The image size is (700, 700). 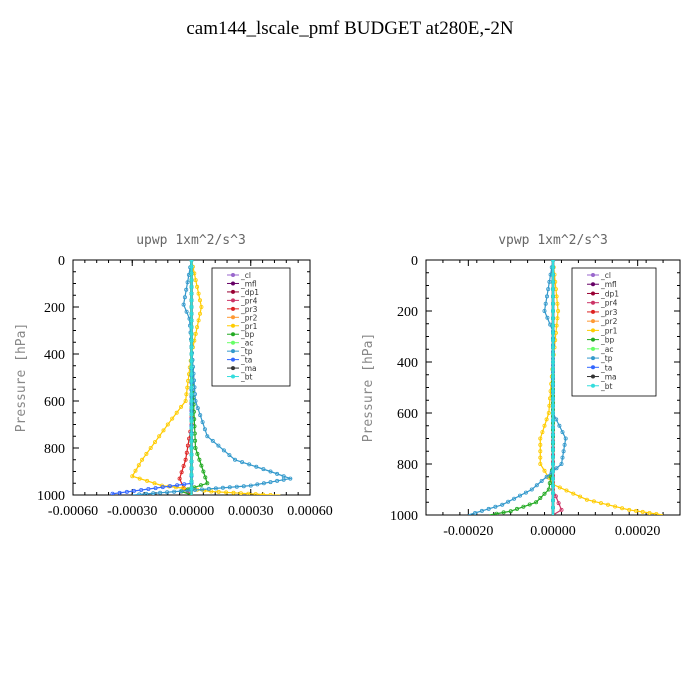 I want to click on y-tick-label: 0, so click(x=61, y=261).